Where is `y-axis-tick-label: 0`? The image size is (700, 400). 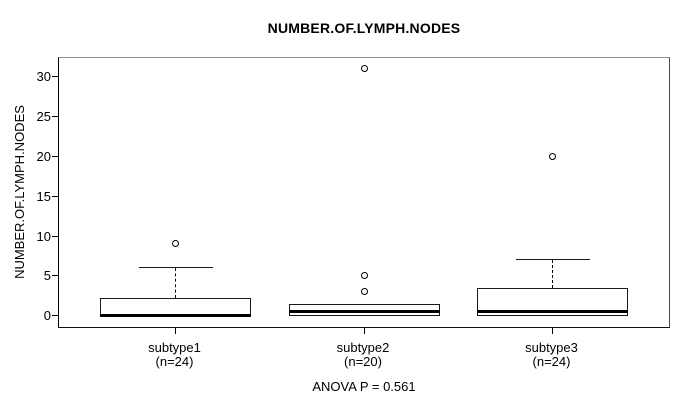 y-axis-tick-label: 0 is located at coordinates (47, 316).